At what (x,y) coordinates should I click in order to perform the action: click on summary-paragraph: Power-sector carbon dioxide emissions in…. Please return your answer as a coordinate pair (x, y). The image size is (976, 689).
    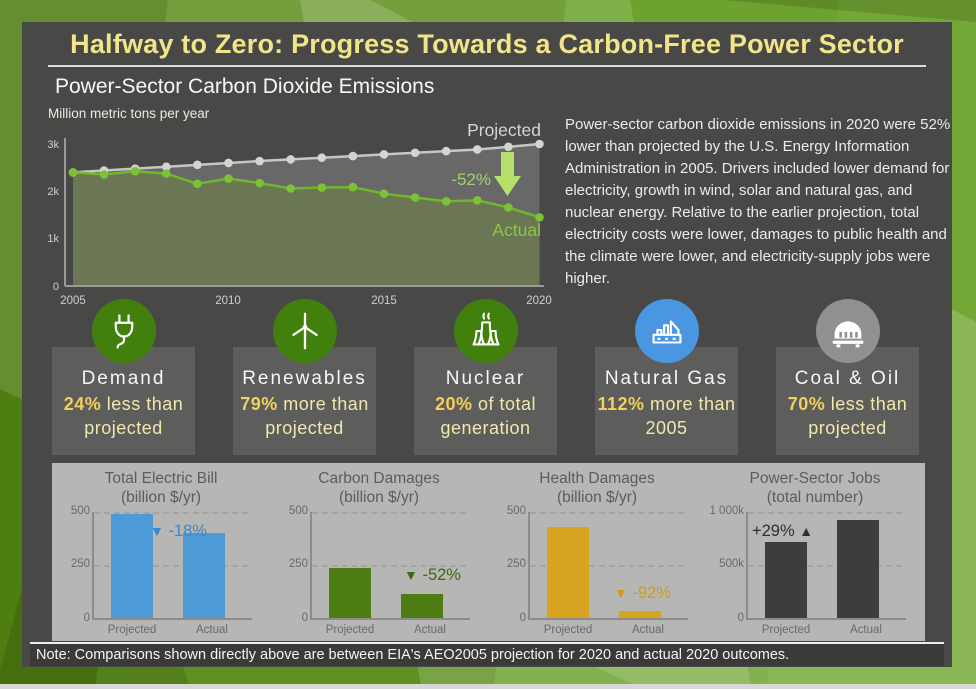
    Looking at the image, I should click on (758, 202).